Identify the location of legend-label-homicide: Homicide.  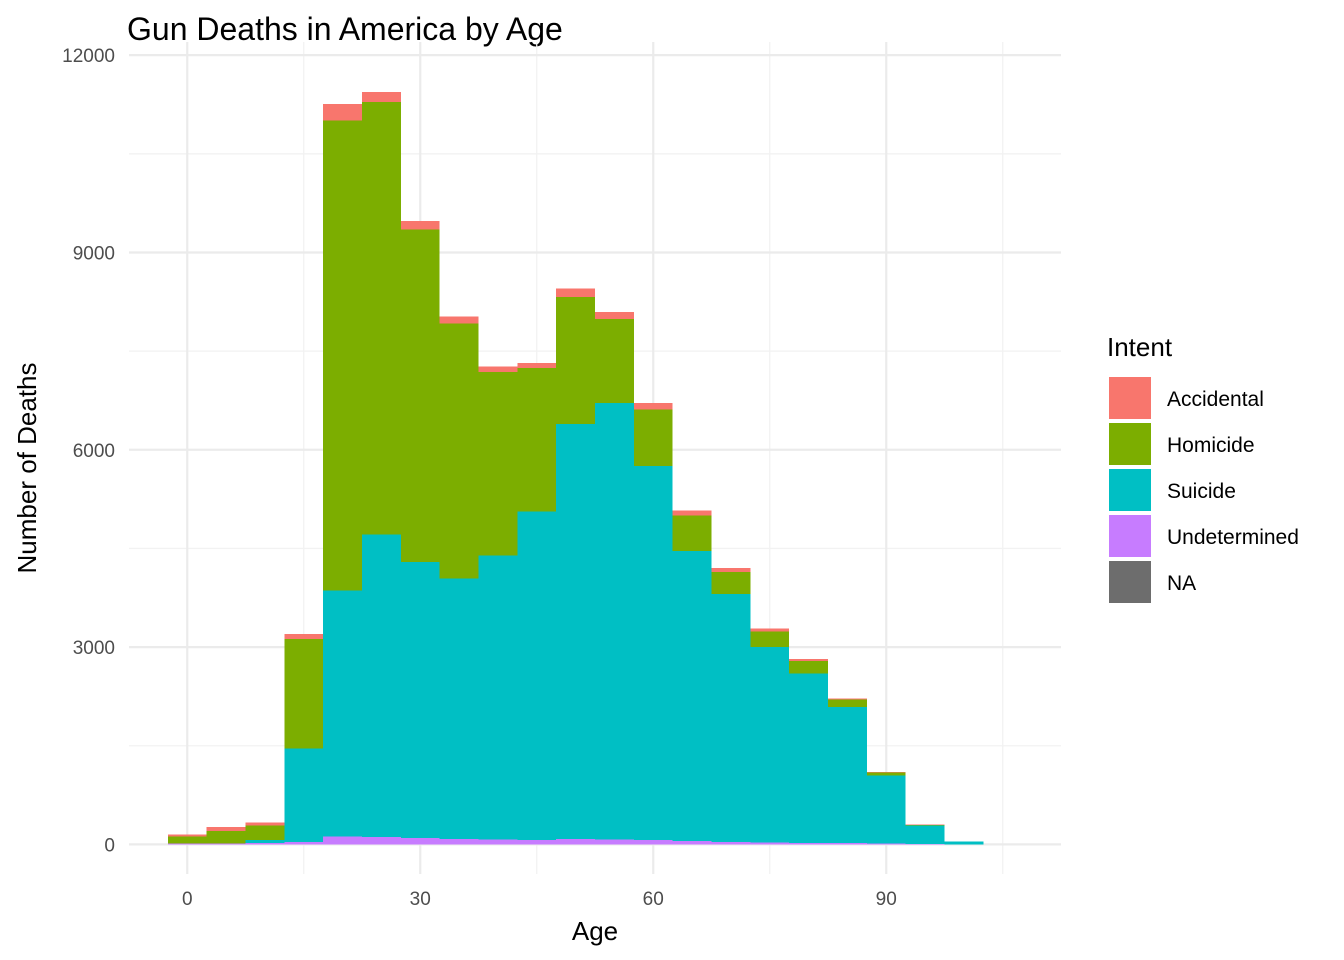
(1211, 445).